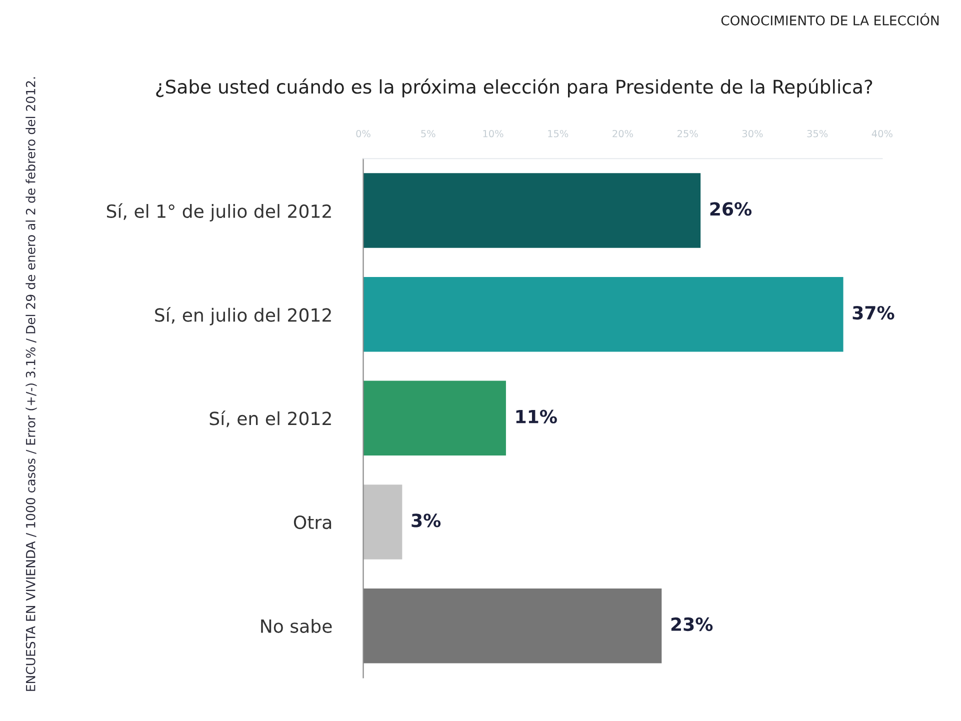  I want to click on x-tick-label: 25%, so click(688, 134).